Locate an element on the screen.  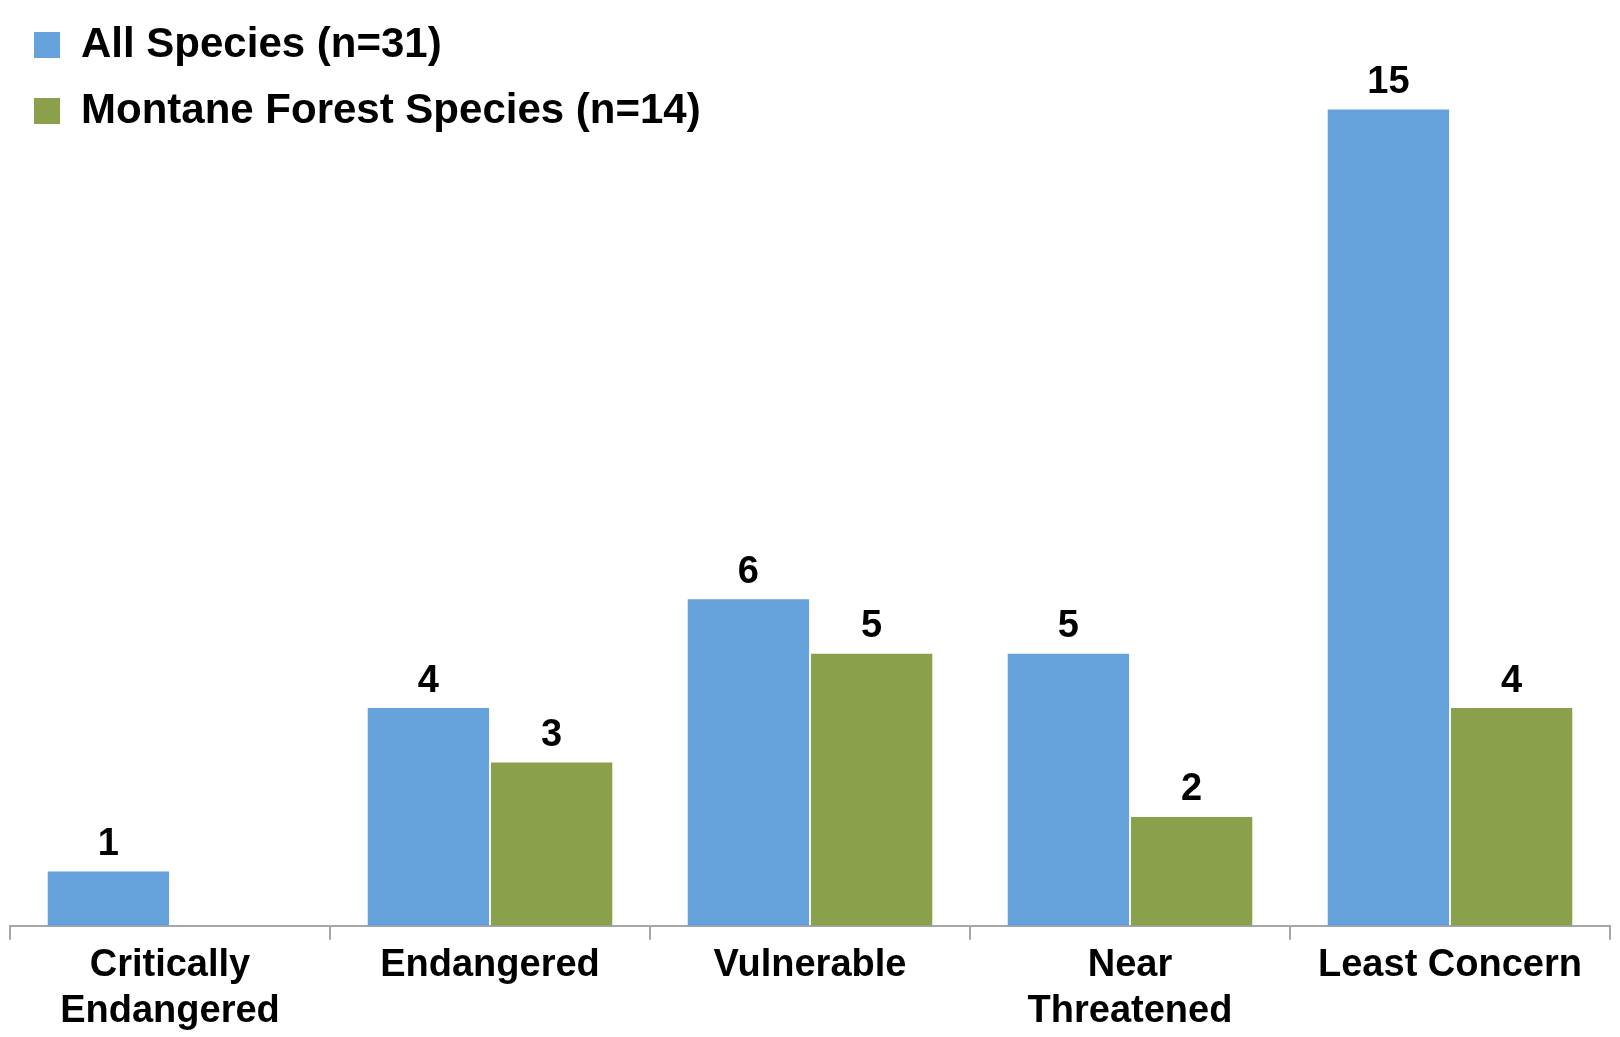
x-tick-label: Critically Endangered is located at coordinates (170, 986).